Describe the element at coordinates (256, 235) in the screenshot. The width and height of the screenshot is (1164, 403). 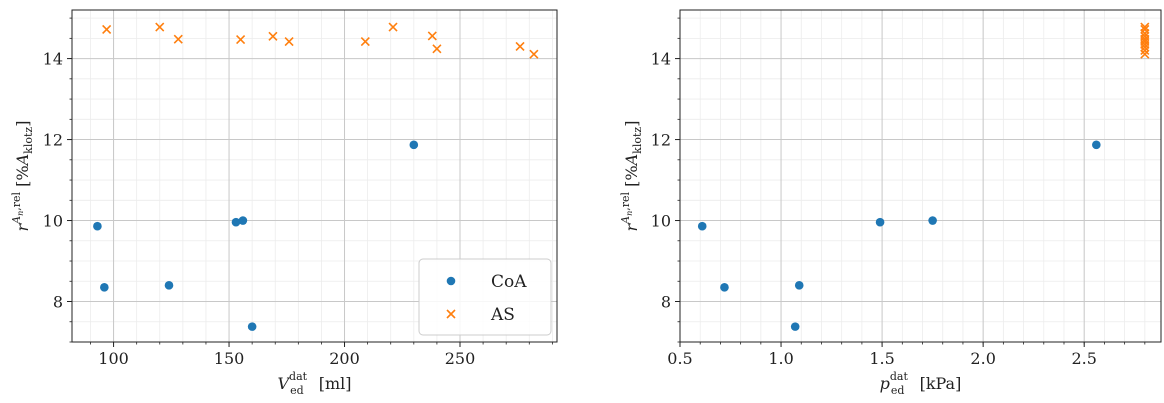
I see `series-CoA` at that location.